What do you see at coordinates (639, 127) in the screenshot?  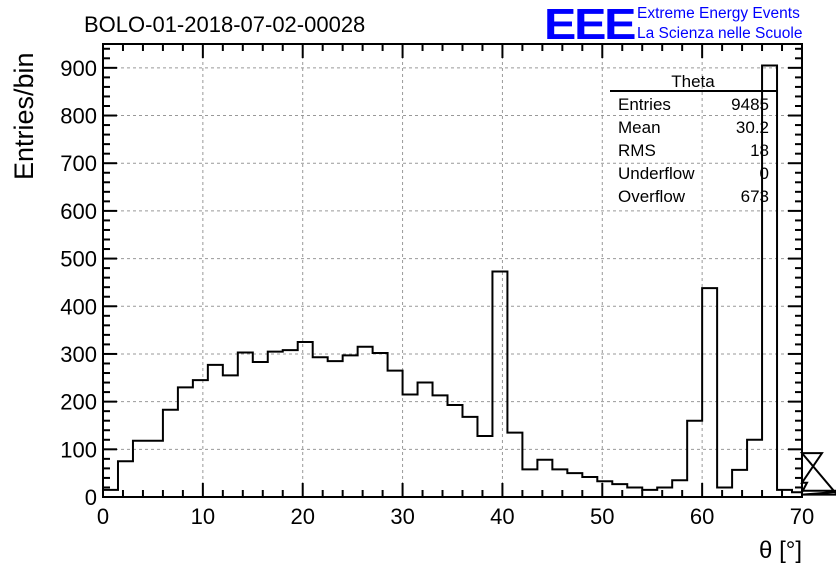 I see `stats-label: Mean` at bounding box center [639, 127].